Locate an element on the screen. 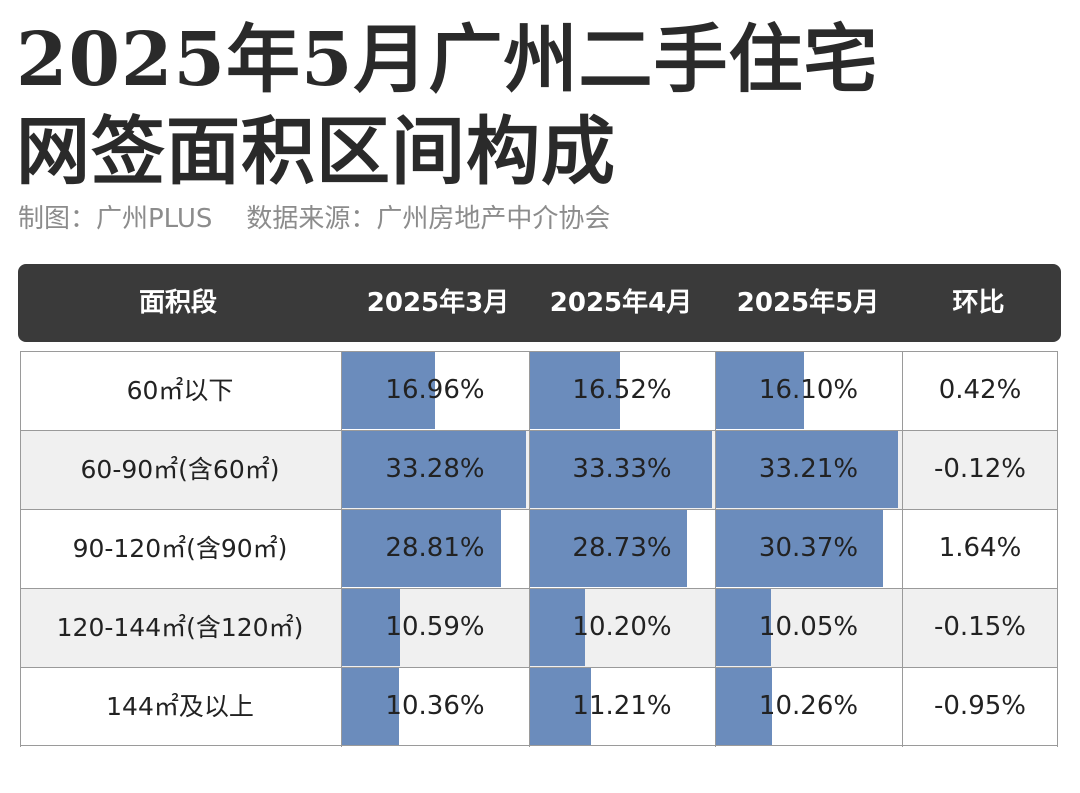 Image resolution: width=1080 pixels, height=793 pixels. value-cell: 33.21% is located at coordinates (808, 469).